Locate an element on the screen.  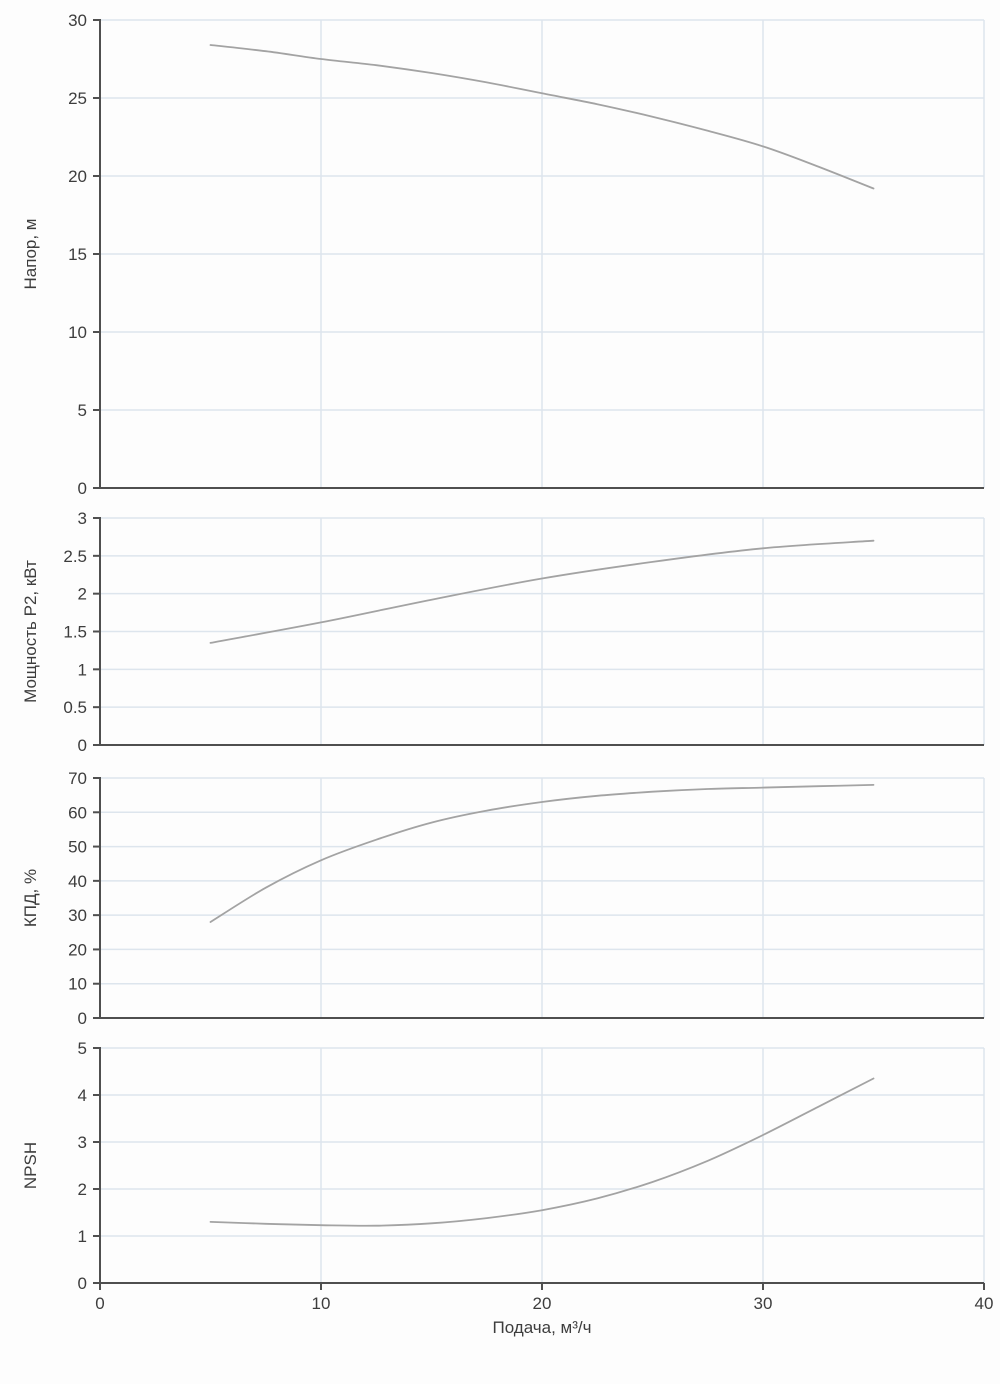
y-tick-label: 1.5 is located at coordinates (75, 632).